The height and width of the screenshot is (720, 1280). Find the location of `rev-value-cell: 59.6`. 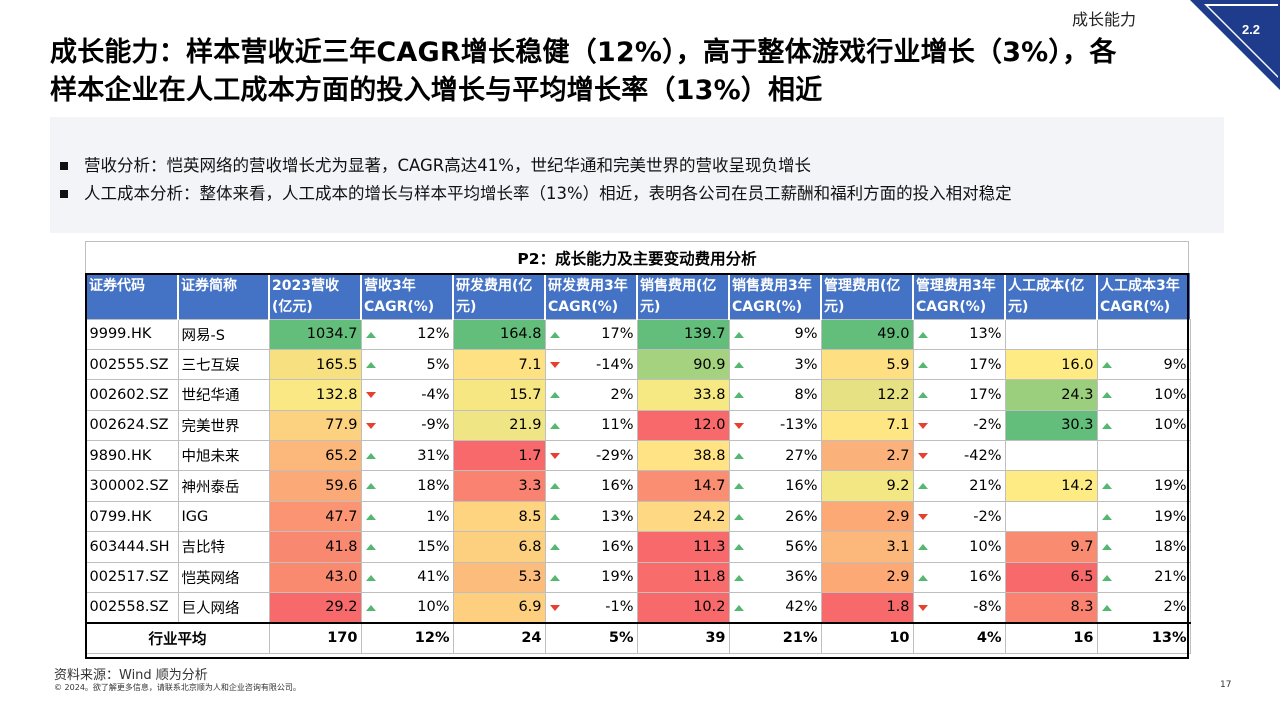

rev-value-cell: 59.6 is located at coordinates (315, 486).